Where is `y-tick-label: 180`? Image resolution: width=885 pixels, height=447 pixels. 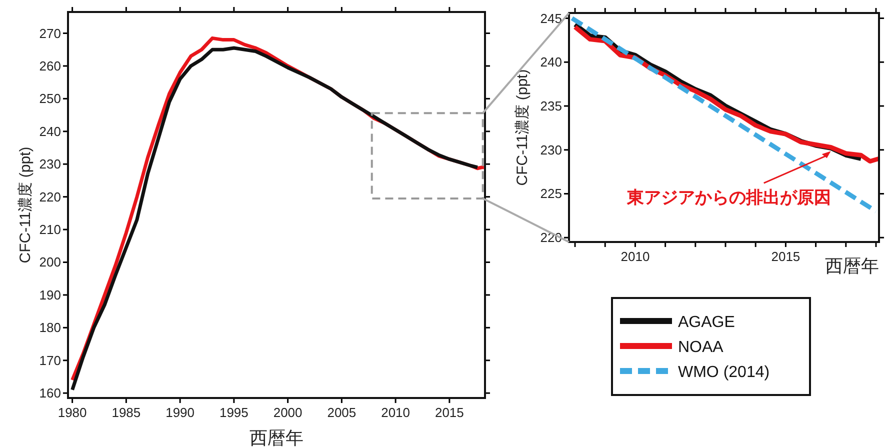 y-tick-label: 180 is located at coordinates (50, 328).